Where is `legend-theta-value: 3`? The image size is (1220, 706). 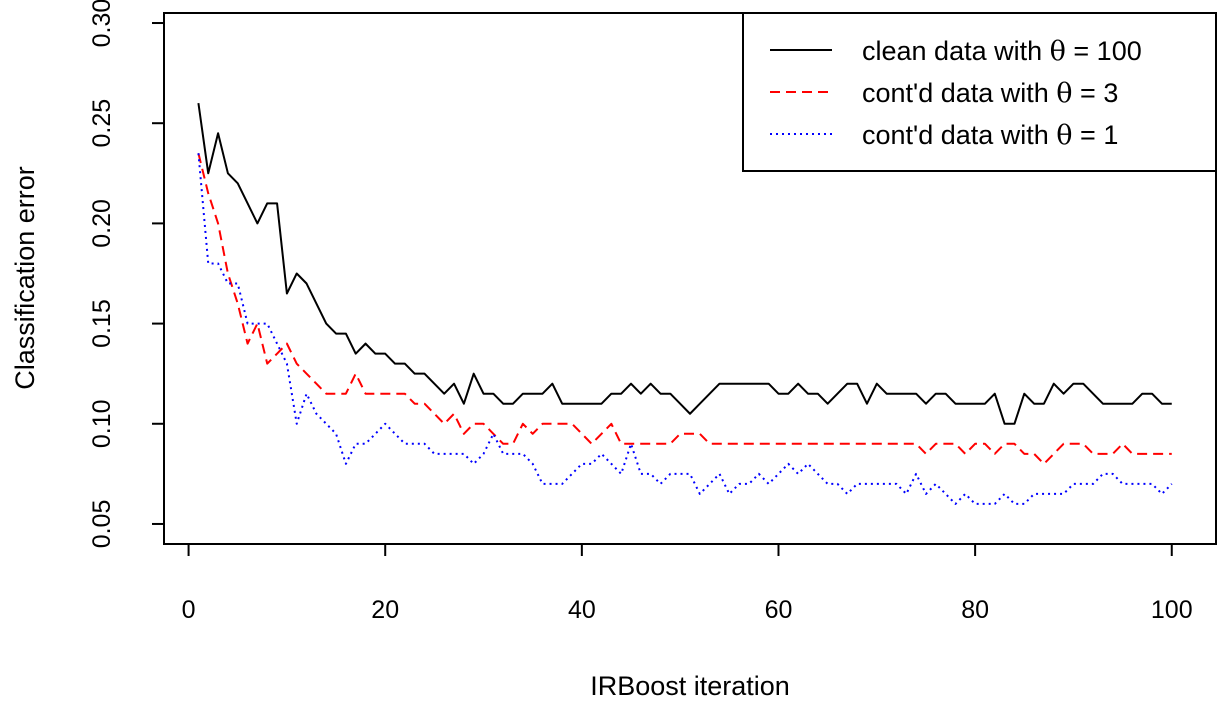
legend-theta-value: 3 is located at coordinates (1110, 93).